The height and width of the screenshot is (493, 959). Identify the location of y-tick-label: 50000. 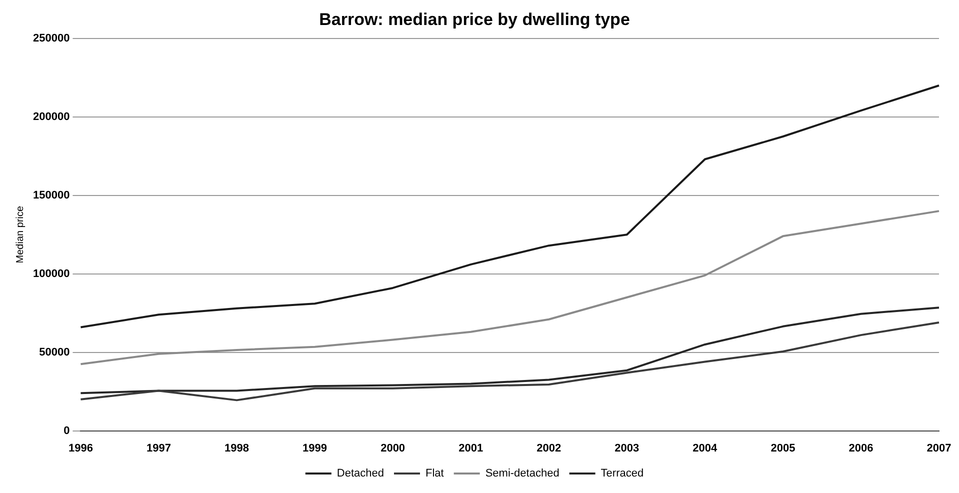
(54, 352).